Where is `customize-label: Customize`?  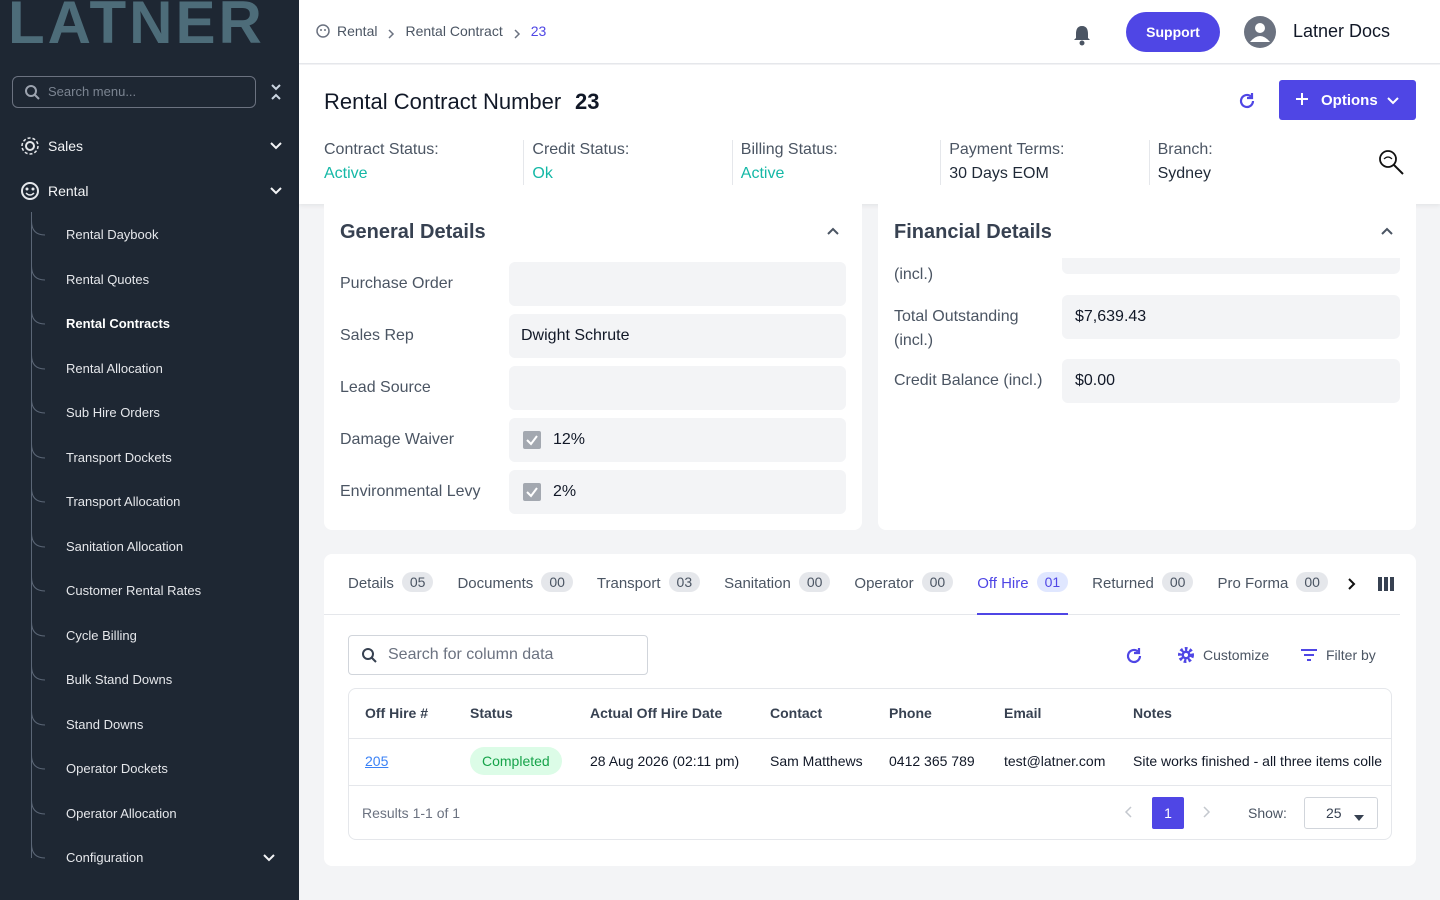
customize-label: Customize is located at coordinates (1236, 655).